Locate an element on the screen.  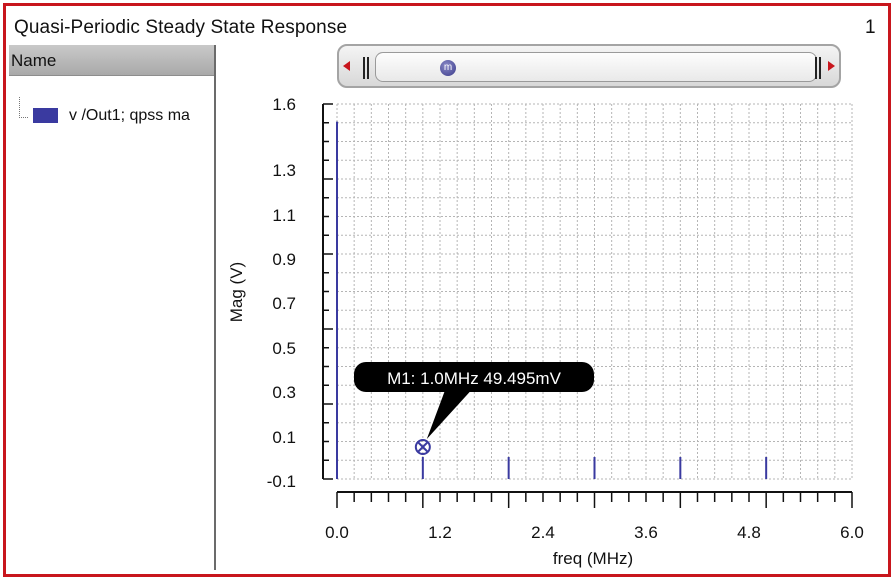
right-grip-handle-icon is located at coordinates (818, 68).